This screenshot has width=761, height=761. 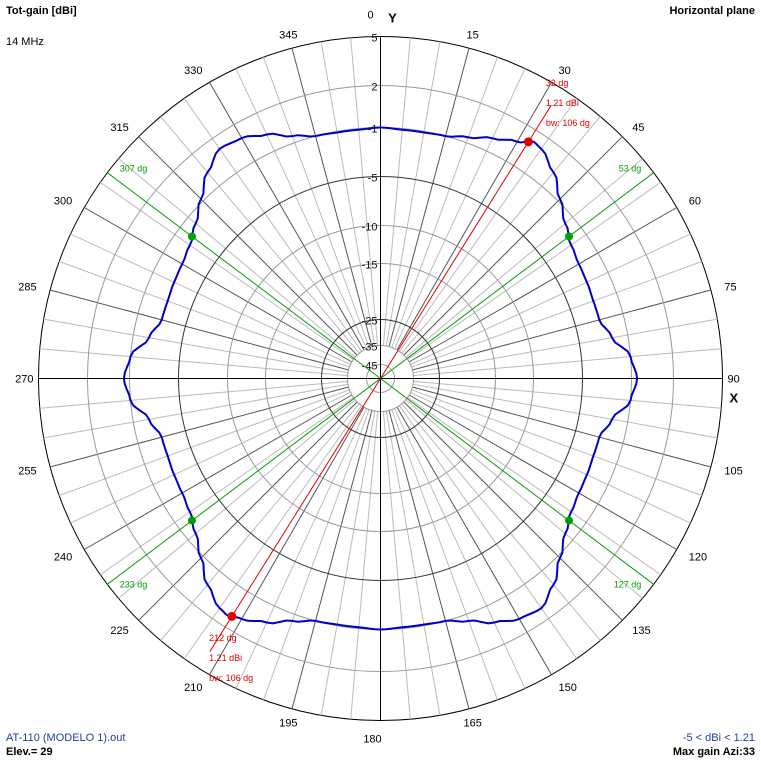 I want to click on gain-ring-label: -10, so click(x=370, y=228).